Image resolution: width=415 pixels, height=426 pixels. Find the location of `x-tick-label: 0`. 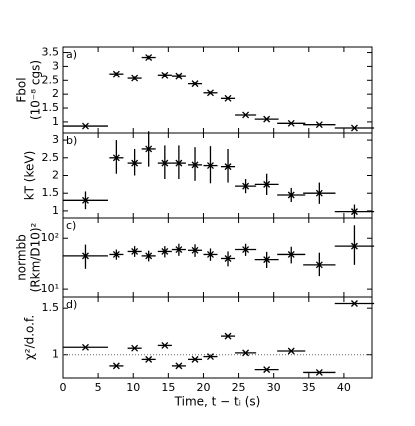

x-tick-label: 0 is located at coordinates (63, 387).